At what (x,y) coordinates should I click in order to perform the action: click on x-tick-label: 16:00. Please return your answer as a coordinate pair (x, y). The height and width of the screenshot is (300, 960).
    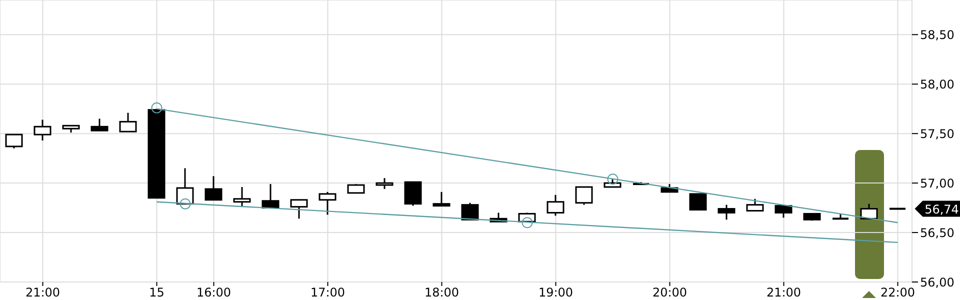
    Looking at the image, I should click on (214, 293).